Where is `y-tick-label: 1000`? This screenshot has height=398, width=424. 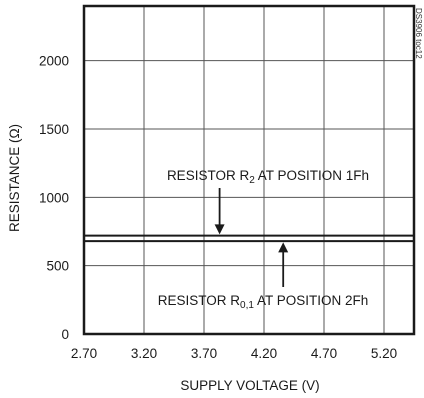 y-tick-label: 1000 is located at coordinates (54, 197).